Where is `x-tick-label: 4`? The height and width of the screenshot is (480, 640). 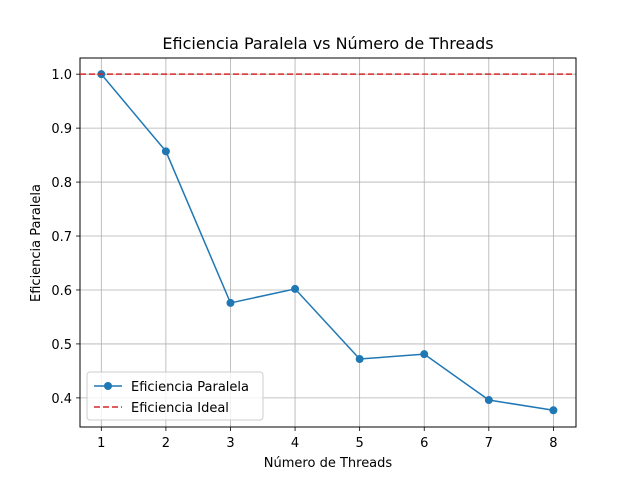 x-tick-label: 4 is located at coordinates (295, 443).